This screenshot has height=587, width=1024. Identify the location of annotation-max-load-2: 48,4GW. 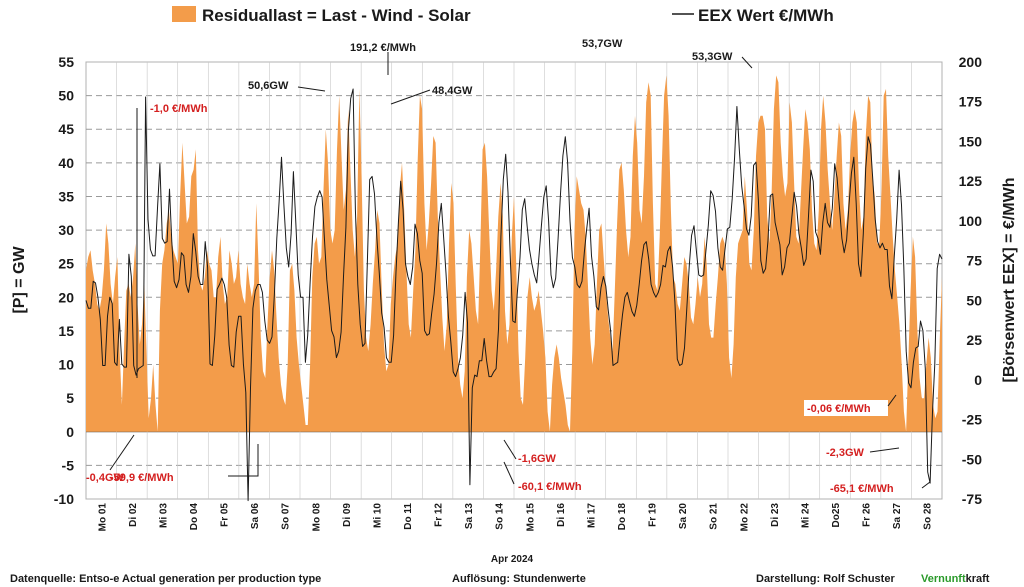
(452, 91).